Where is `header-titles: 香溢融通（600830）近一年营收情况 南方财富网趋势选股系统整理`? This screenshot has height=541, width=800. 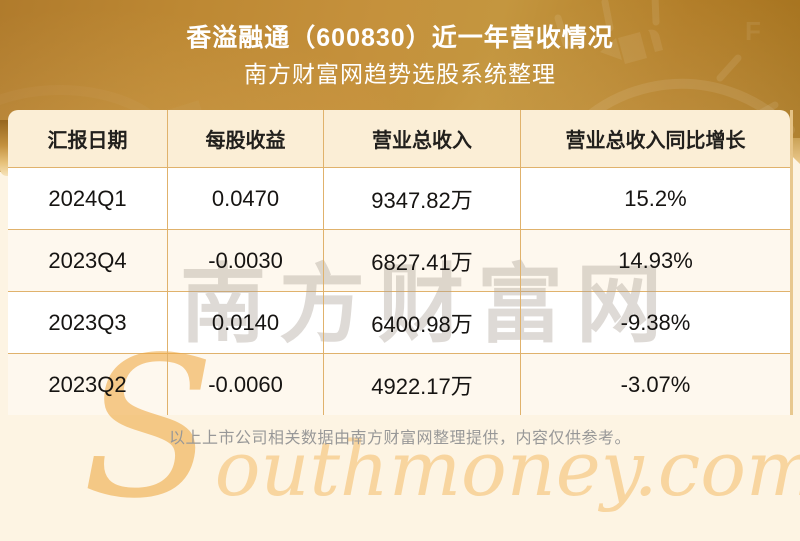
header-titles: 香溢融通（600830）近一年营收情况 南方财富网趋势选股系统整理 is located at coordinates (400, 56).